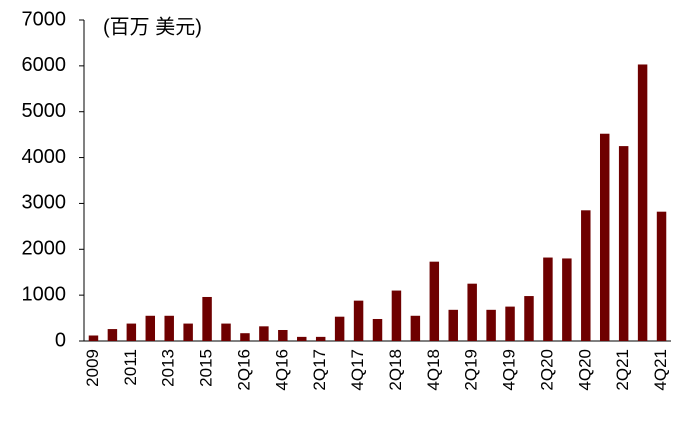 The width and height of the screenshot is (682, 421). What do you see at coordinates (471, 370) in the screenshot?
I see `x-tick-label: 2Q19` at bounding box center [471, 370].